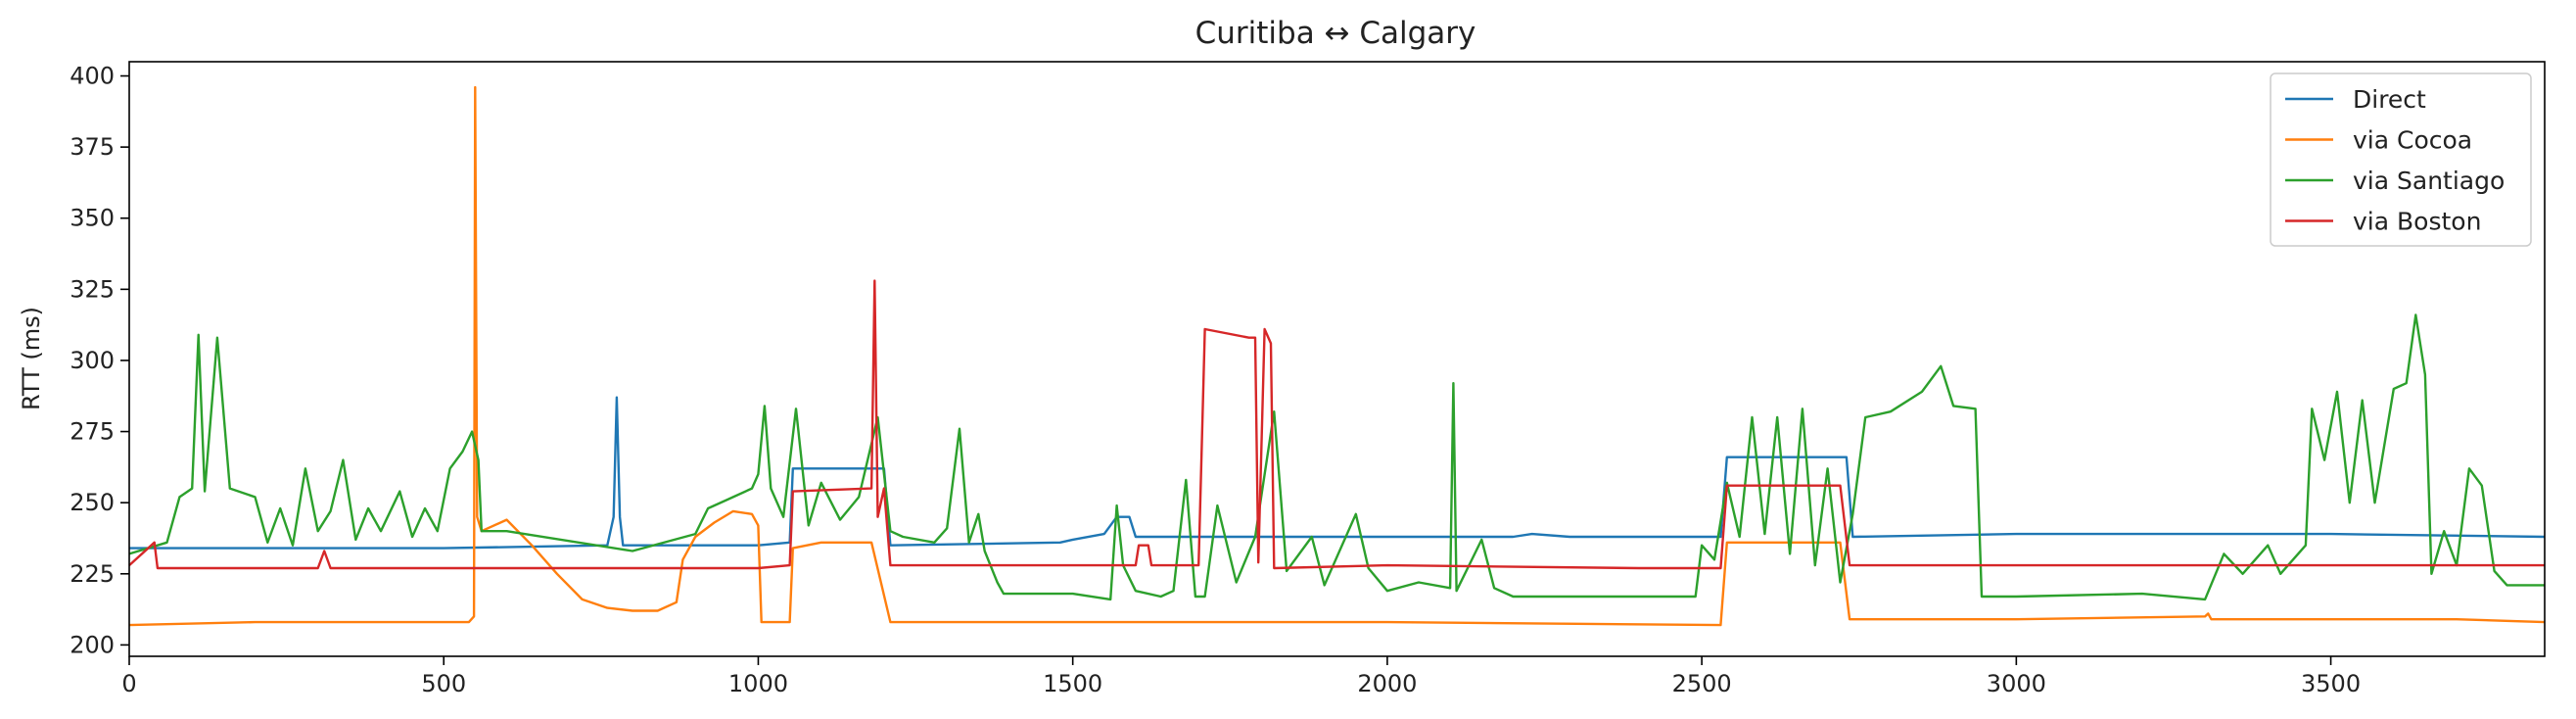  I want to click on y-tick-label: 350, so click(92, 218).